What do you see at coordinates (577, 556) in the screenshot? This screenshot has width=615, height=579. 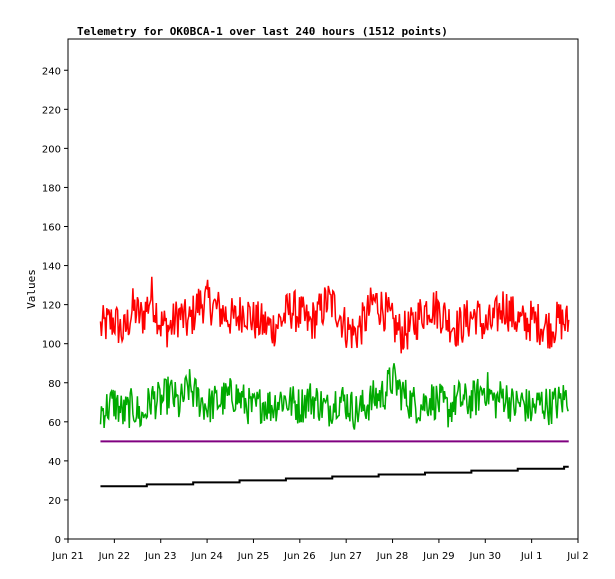 I see `x-tick-label: Jul 2` at bounding box center [577, 556].